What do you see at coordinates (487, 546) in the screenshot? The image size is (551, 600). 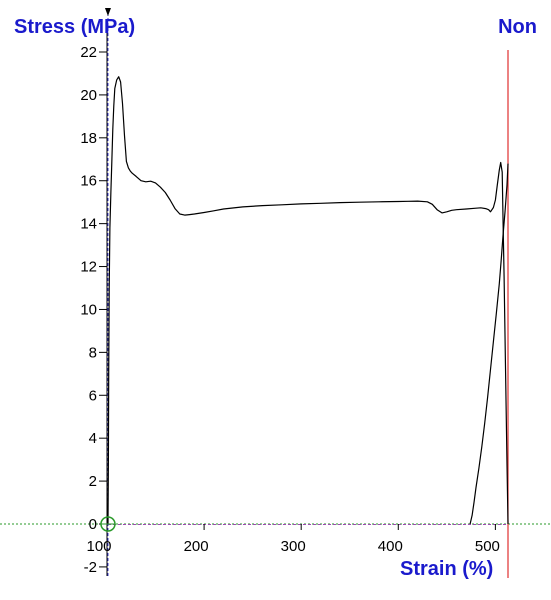 I see `x-tick-label: 500` at bounding box center [487, 546].